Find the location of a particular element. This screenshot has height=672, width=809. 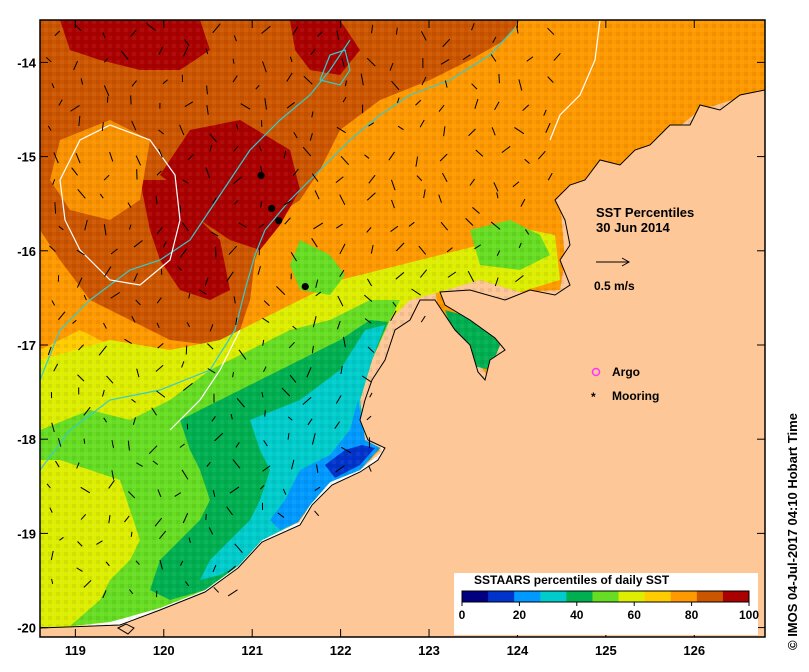

map-title: SST Percentiles is located at coordinates (645, 212).